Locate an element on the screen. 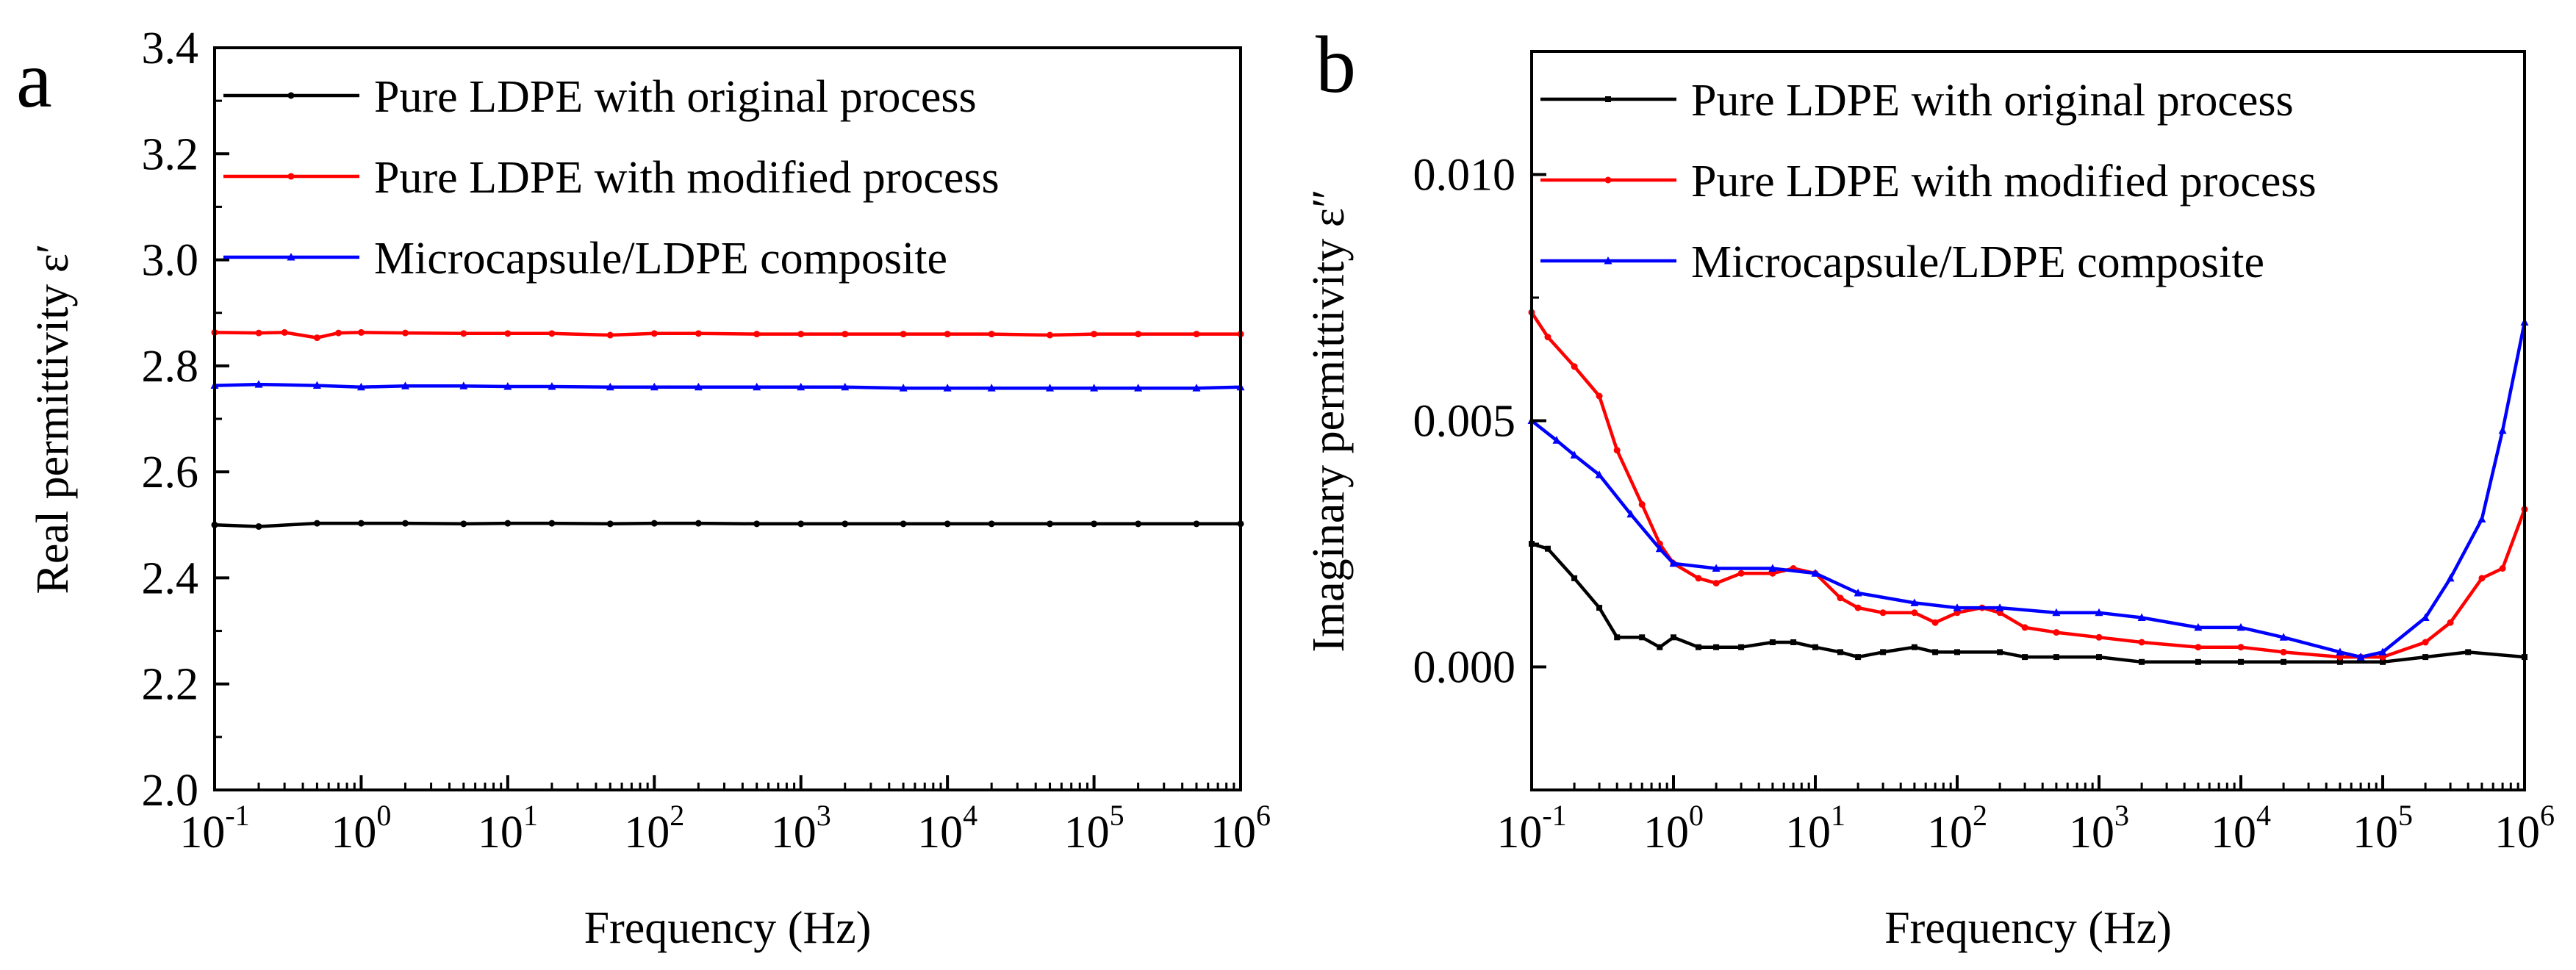 This screenshot has height=970, width=2576. x-tick-label: 10⁶ is located at coordinates (2524, 828).